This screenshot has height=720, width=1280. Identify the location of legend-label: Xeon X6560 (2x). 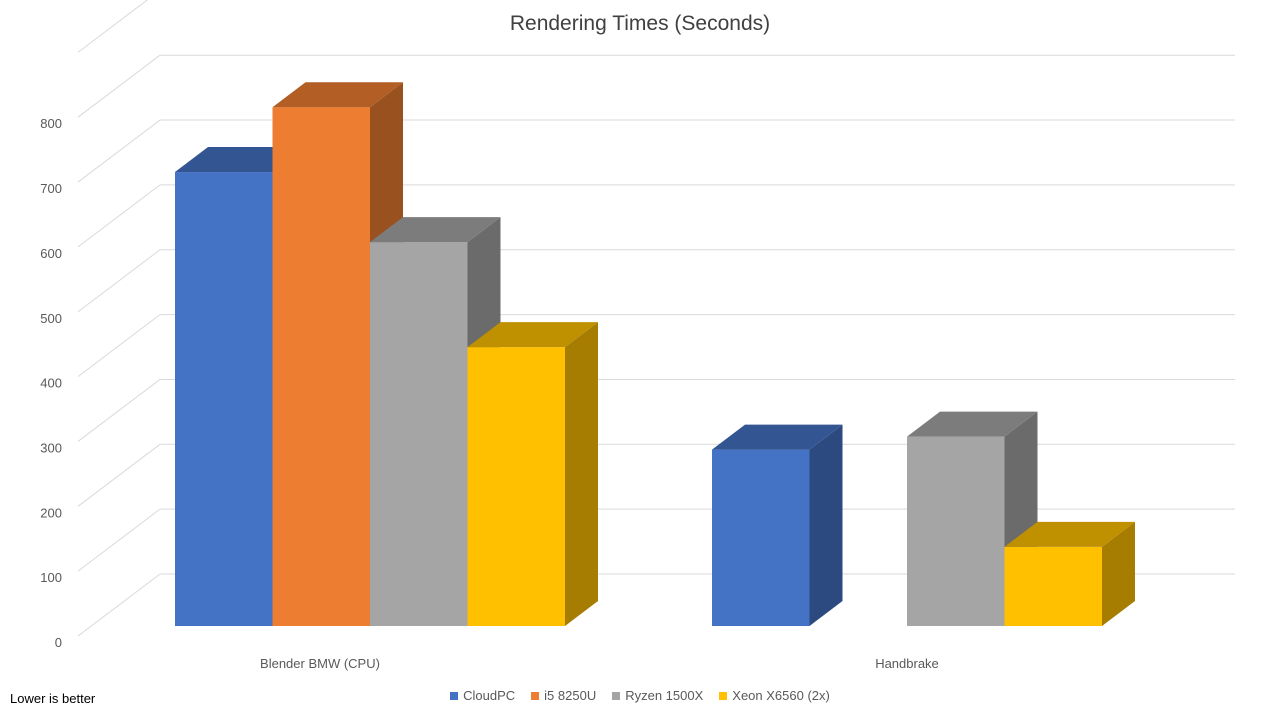
(781, 695).